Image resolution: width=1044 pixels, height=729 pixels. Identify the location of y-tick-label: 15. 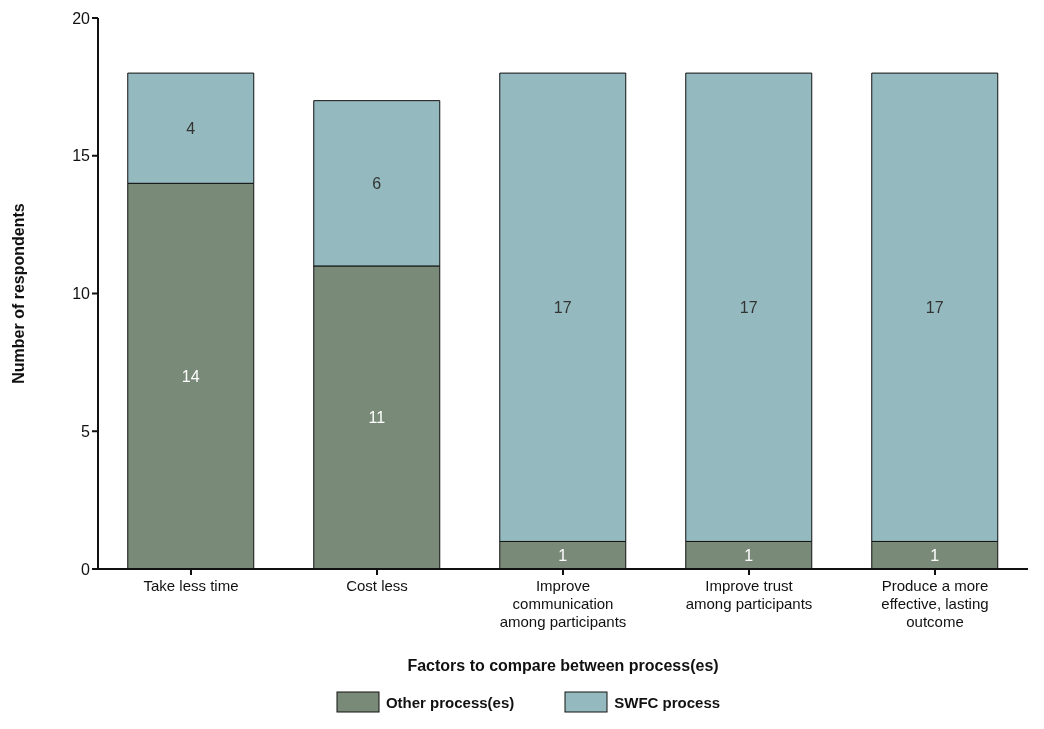
(81, 156).